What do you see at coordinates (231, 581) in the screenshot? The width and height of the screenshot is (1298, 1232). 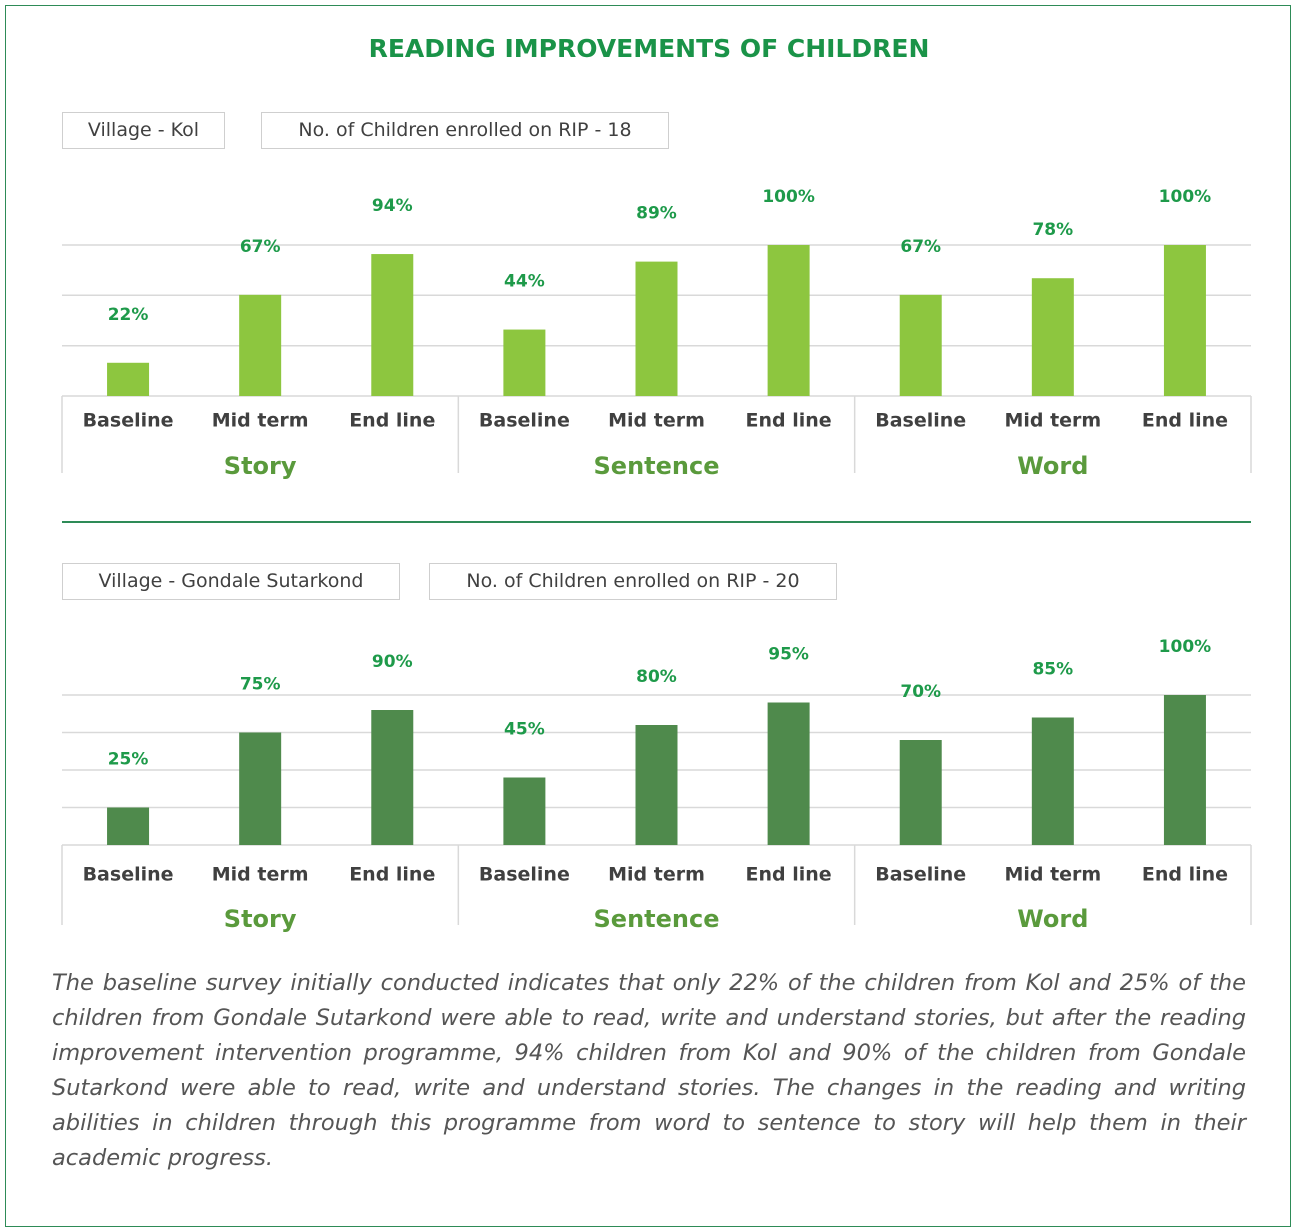 I see `village-box: Village - Gondale Sutarkond` at bounding box center [231, 581].